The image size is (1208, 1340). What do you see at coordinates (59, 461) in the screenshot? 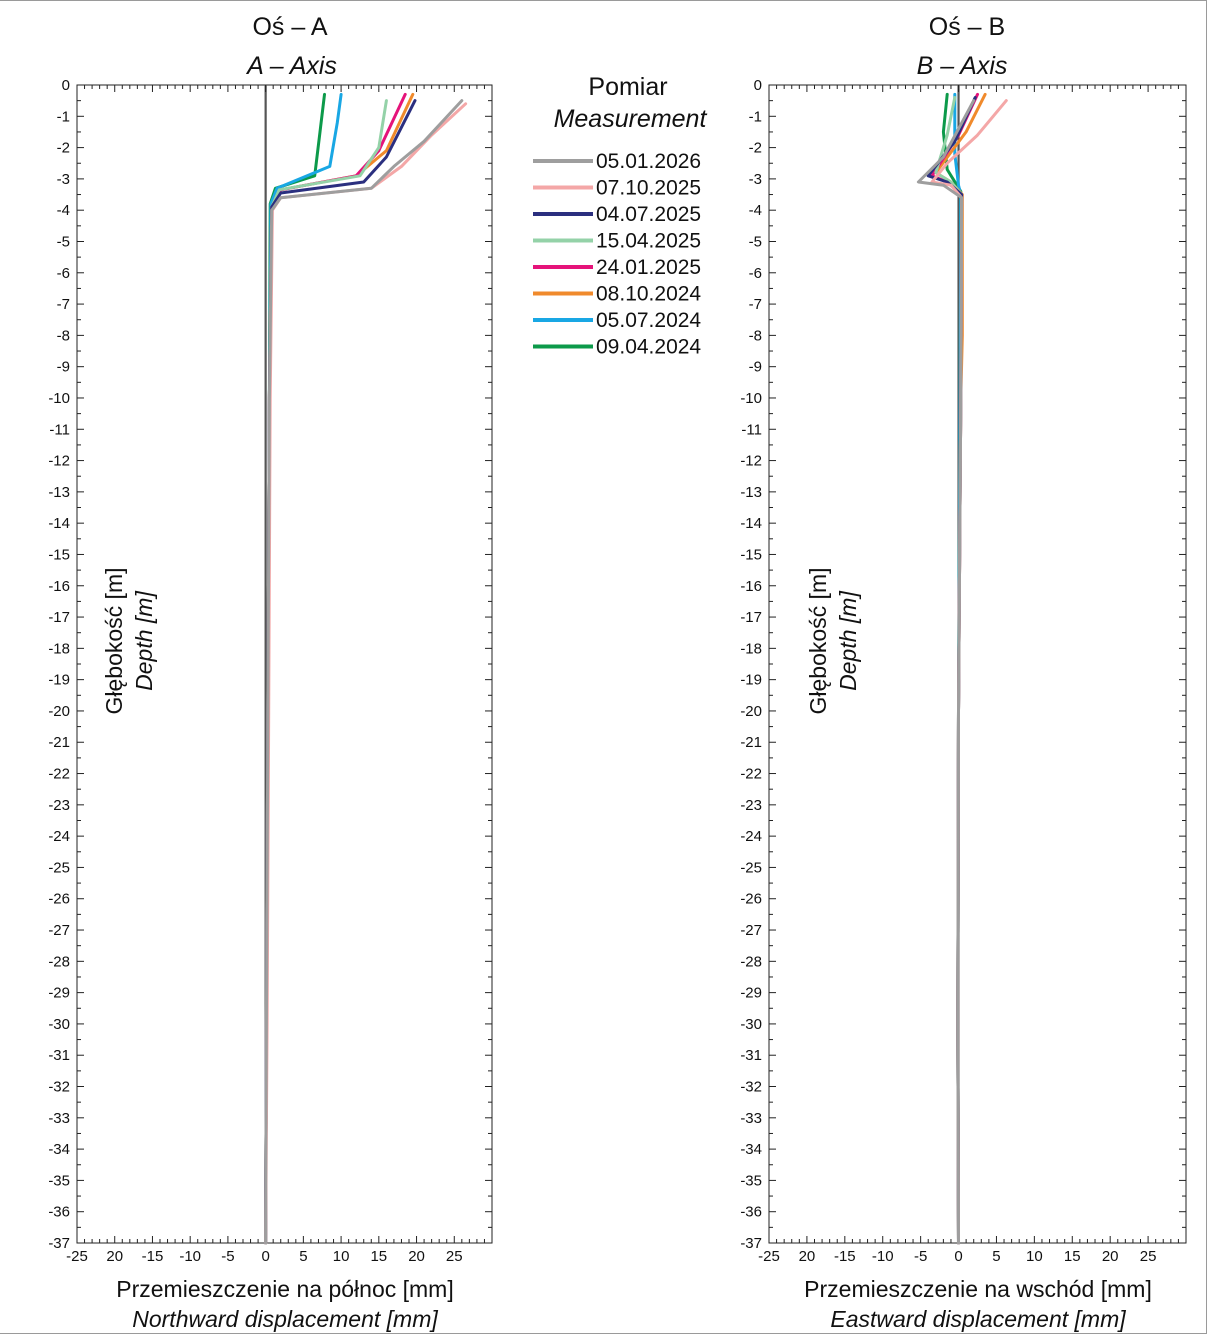
I see `chart-a-y-tick-label: -12` at bounding box center [59, 461].